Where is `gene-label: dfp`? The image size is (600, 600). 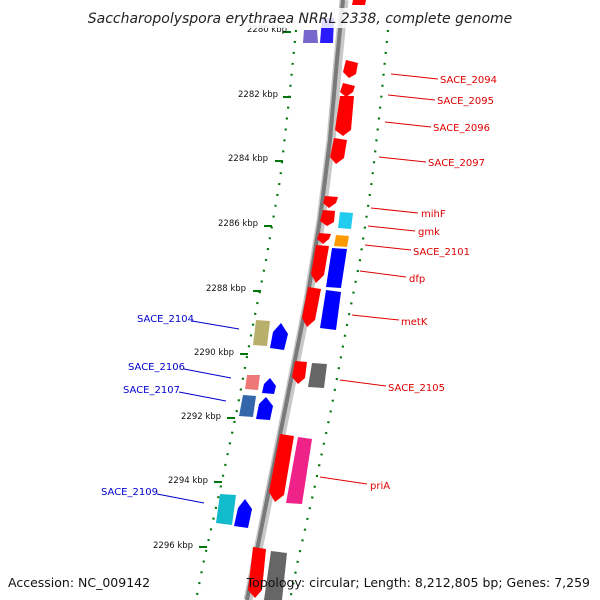 gene-label: dfp is located at coordinates (392, 277).